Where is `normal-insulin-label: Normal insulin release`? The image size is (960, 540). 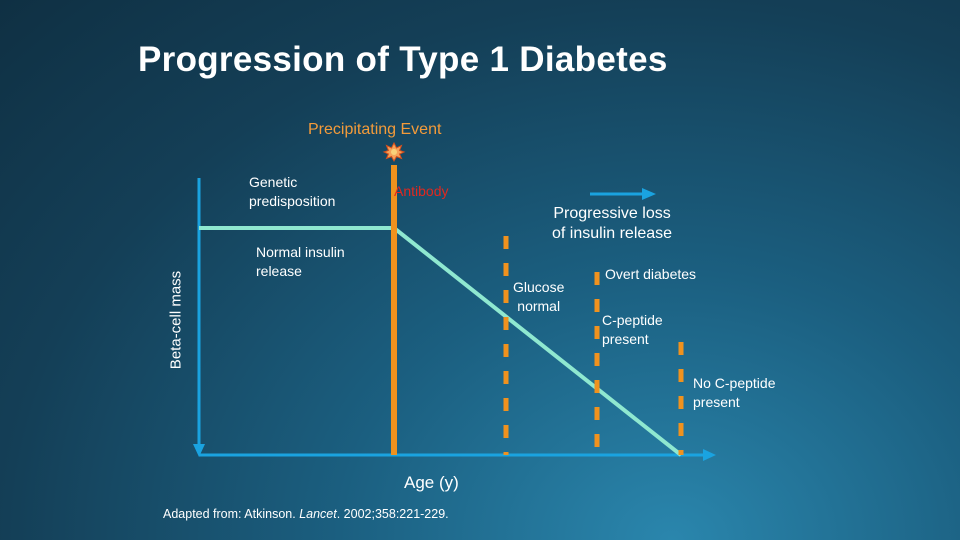
normal-insulin-label: Normal insulin release is located at coordinates (300, 261).